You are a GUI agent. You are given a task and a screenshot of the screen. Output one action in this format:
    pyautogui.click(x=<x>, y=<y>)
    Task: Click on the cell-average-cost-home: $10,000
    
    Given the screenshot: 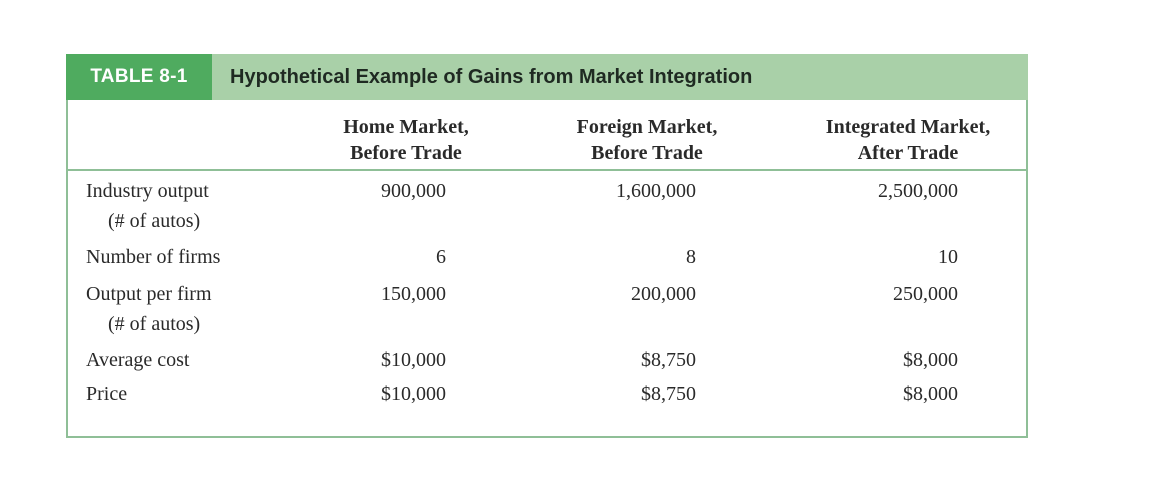 What is the action you would take?
    pyautogui.click(x=413, y=360)
    